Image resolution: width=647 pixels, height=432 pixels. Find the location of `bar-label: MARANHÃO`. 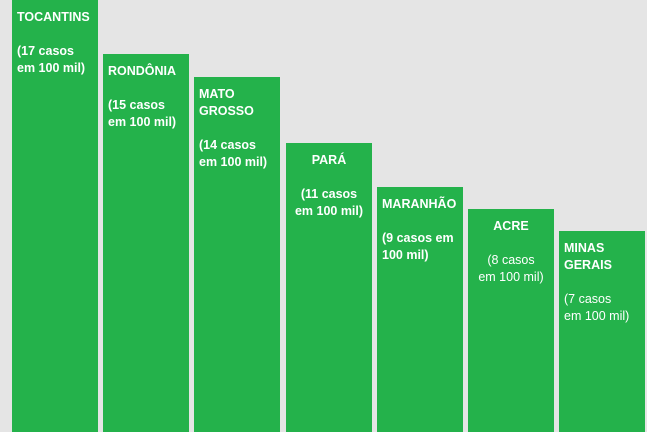

bar-label: MARANHÃO is located at coordinates (419, 204).